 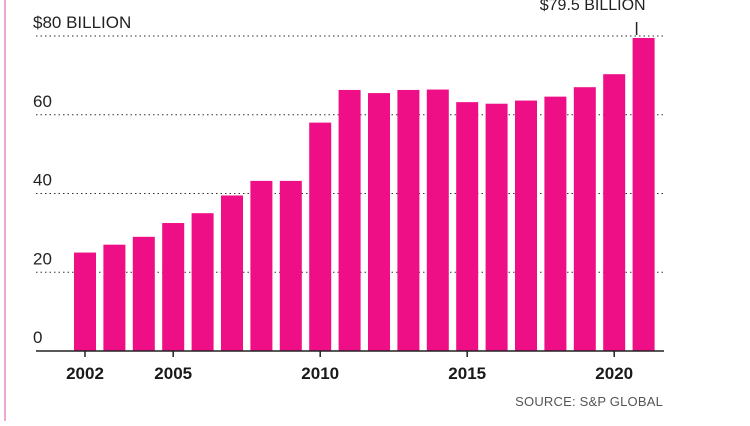 What do you see at coordinates (408, 220) in the screenshot?
I see `bar-2013` at bounding box center [408, 220].